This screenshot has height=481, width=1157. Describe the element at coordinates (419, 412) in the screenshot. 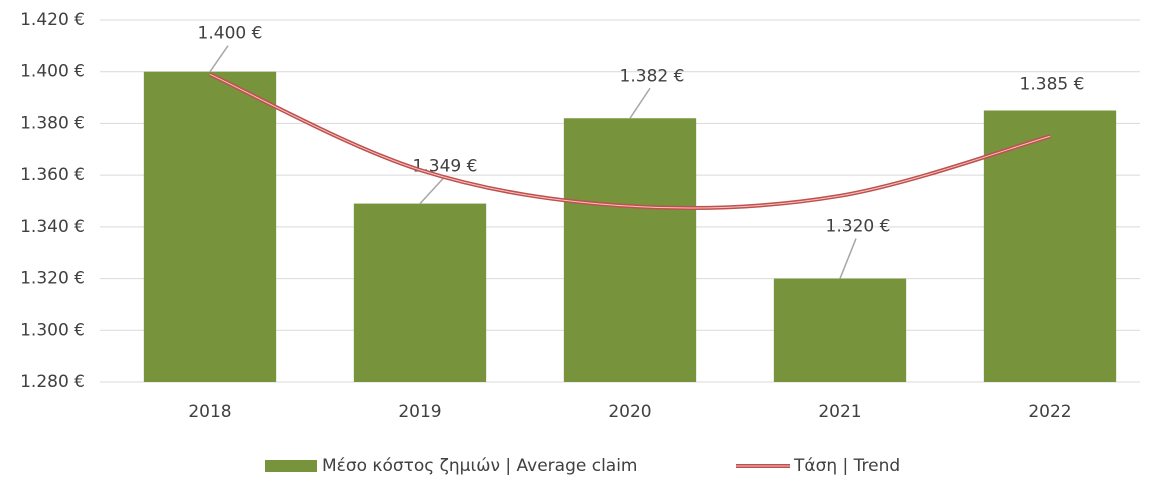

I see `x-tick-label: 2019` at that location.